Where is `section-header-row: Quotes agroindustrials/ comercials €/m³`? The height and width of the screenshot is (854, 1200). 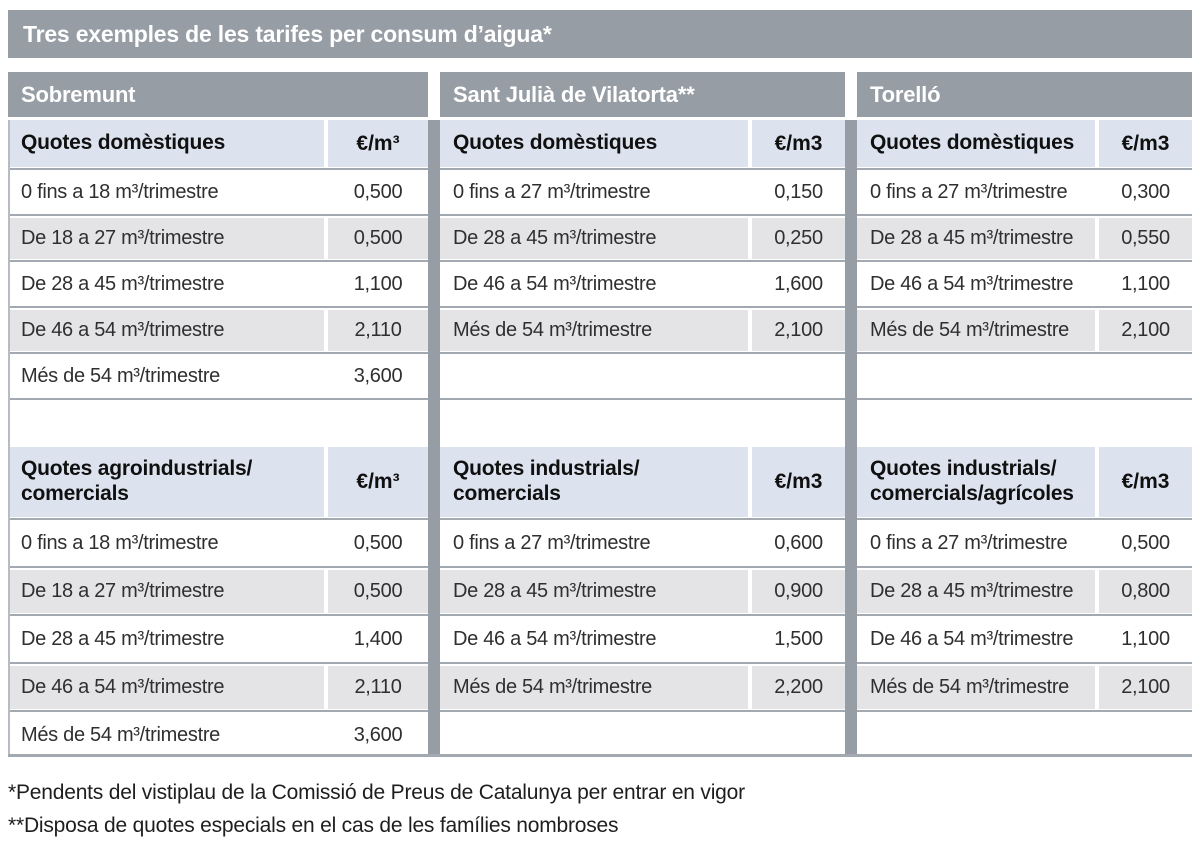 section-header-row: Quotes agroindustrials/ comercials €/m³ is located at coordinates (218, 482).